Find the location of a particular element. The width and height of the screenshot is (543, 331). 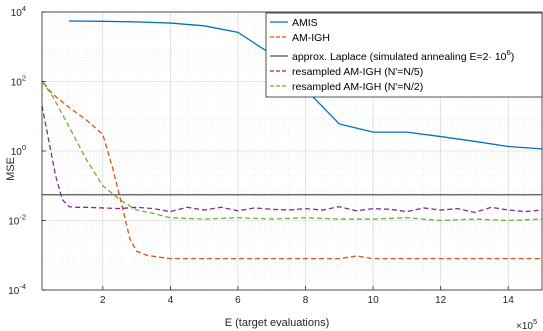

y-tick-label-exp: 0 is located at coordinates (24, 147).